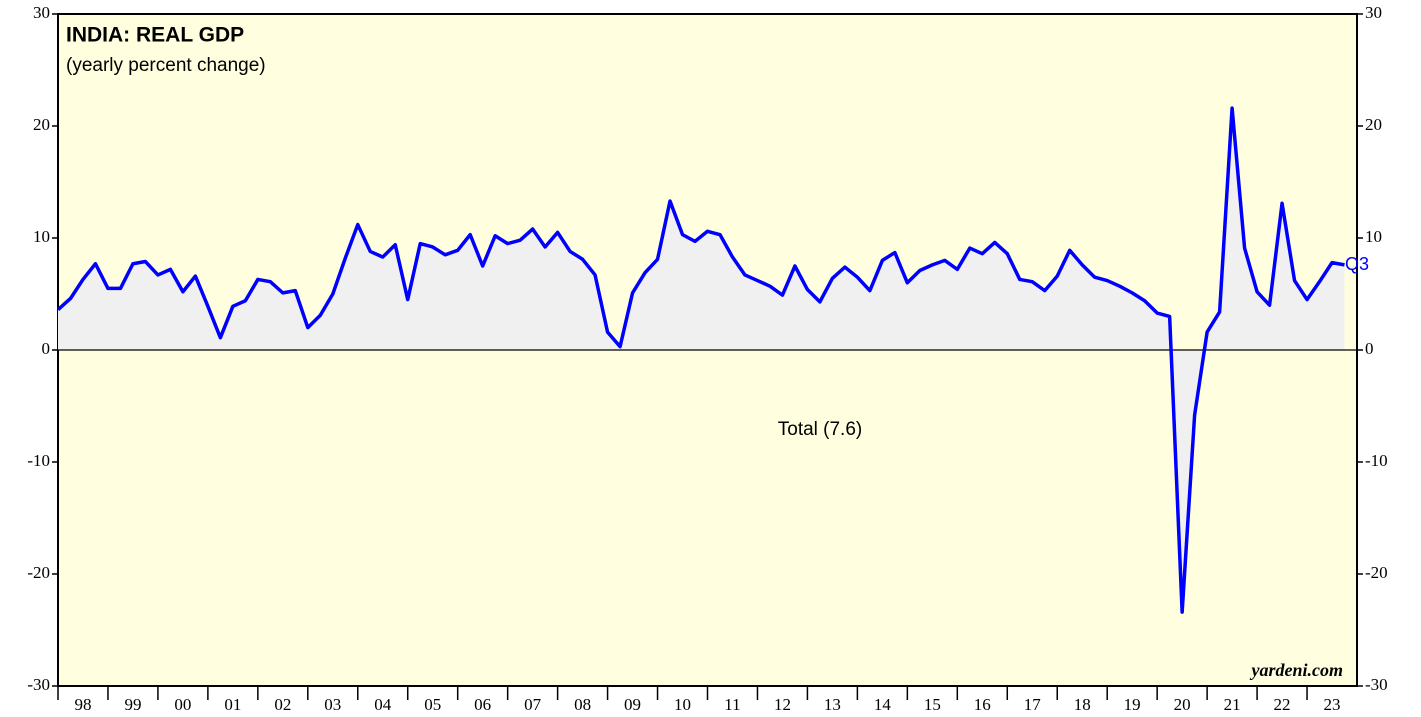 This screenshot has width=1421, height=717. What do you see at coordinates (82, 704) in the screenshot?
I see `x-tick-label: 98` at bounding box center [82, 704].